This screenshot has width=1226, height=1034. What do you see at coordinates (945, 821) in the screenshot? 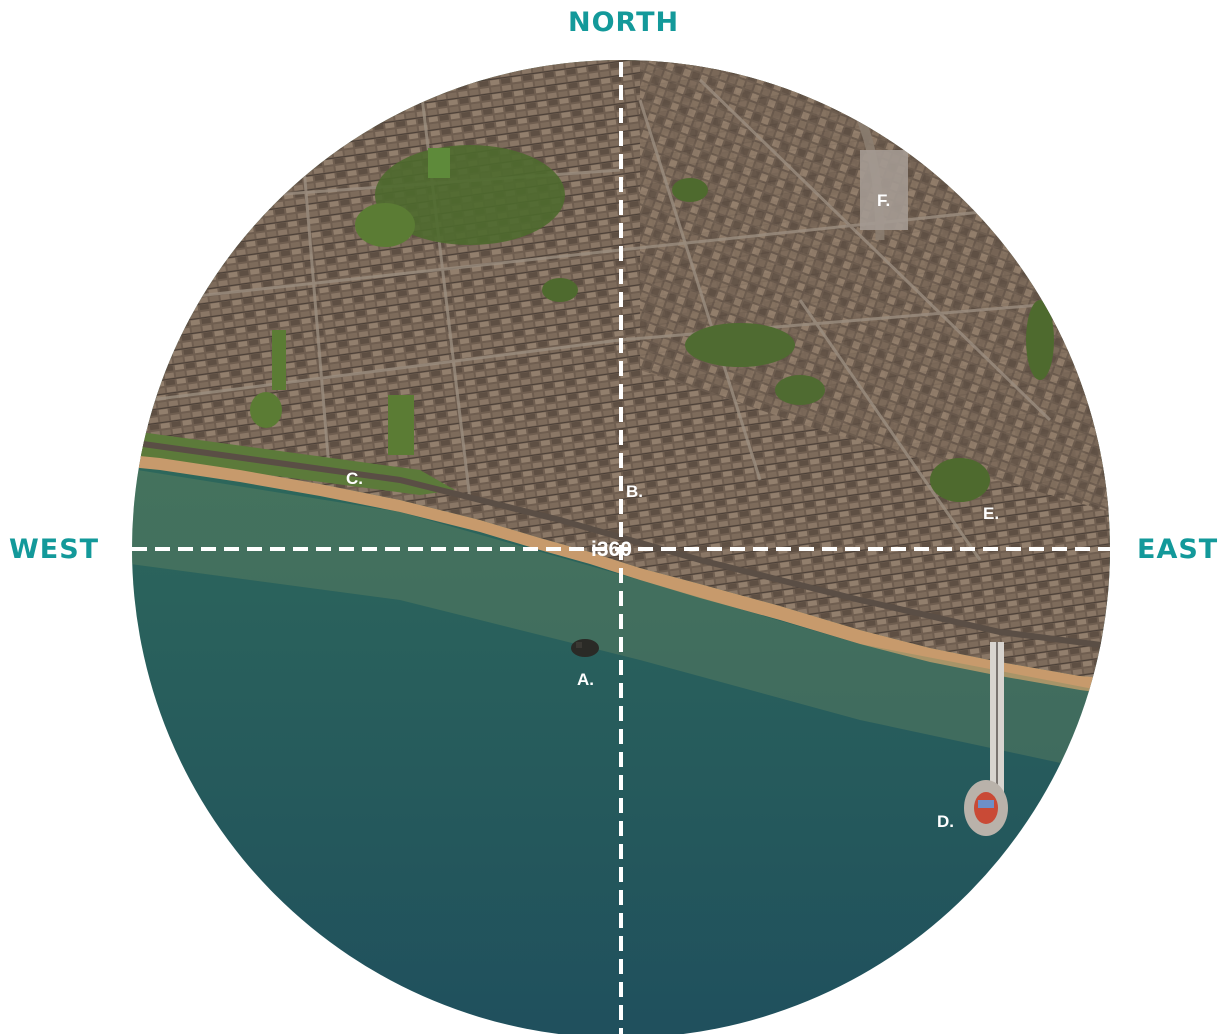
I see `marker-d: D.` at bounding box center [945, 821].